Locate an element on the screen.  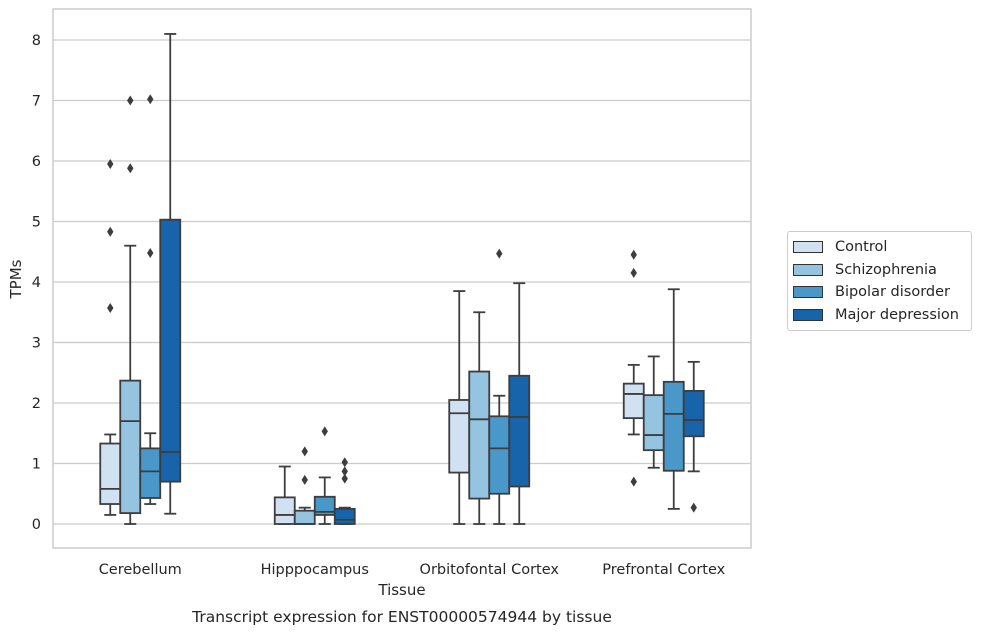
y-tick-label: 1 is located at coordinates (36, 465).